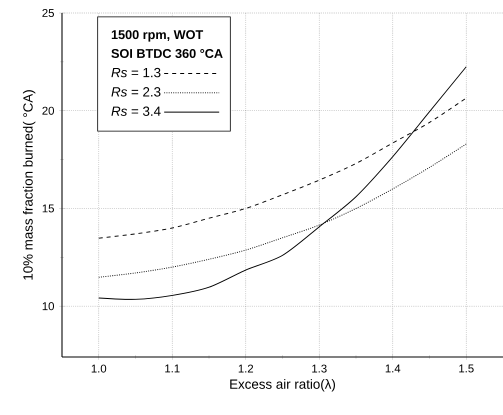  I want to click on x-tick-label: 1.2, so click(246, 368).